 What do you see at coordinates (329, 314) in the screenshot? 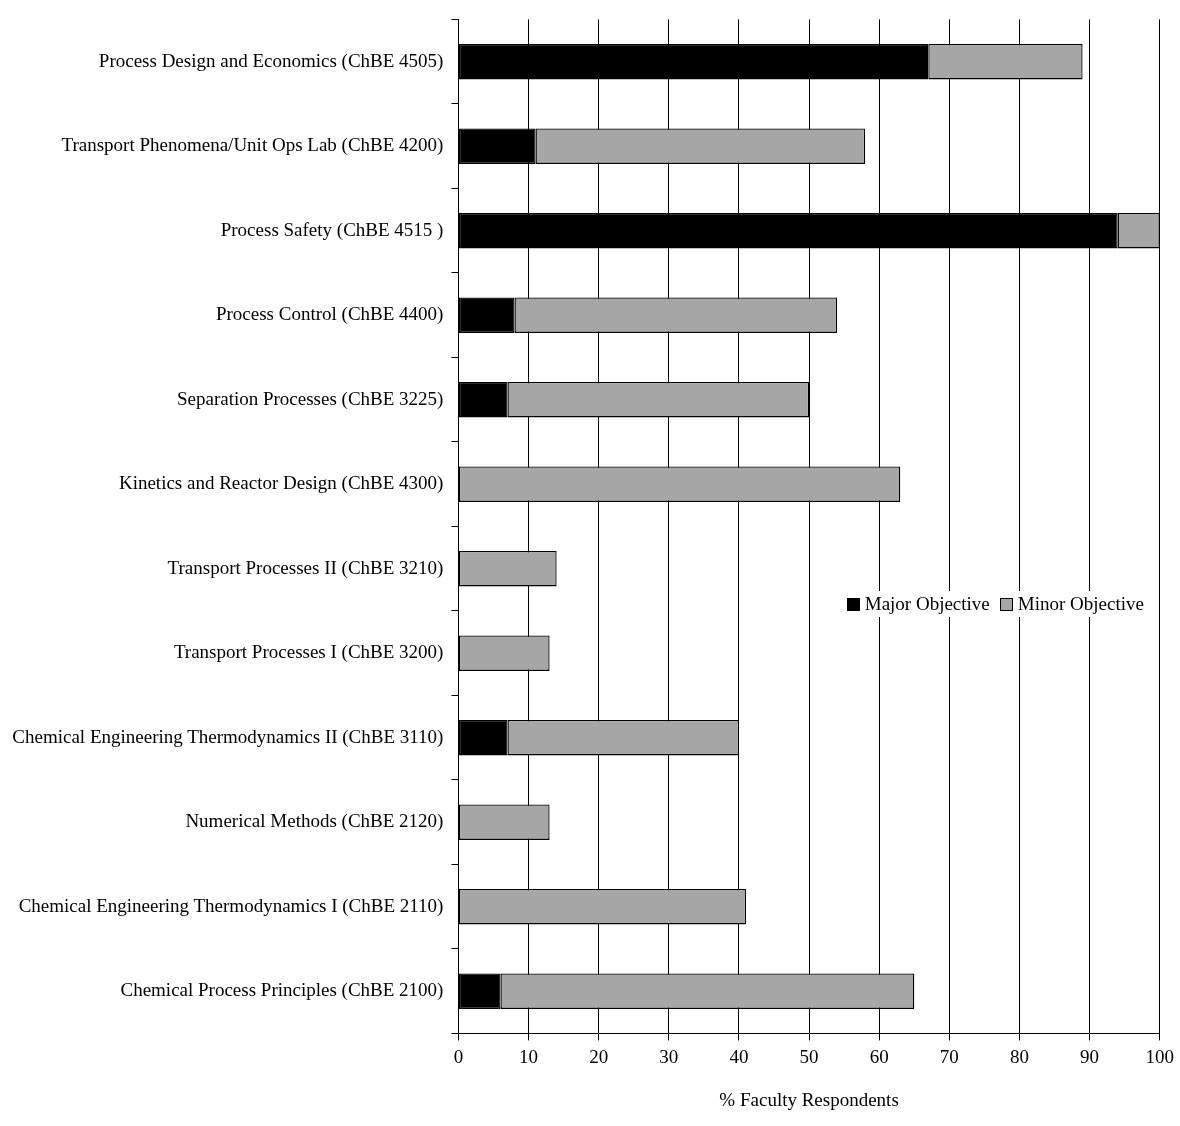
I see `y-tick-label: Process Control (ChBE 4400)` at bounding box center [329, 314].